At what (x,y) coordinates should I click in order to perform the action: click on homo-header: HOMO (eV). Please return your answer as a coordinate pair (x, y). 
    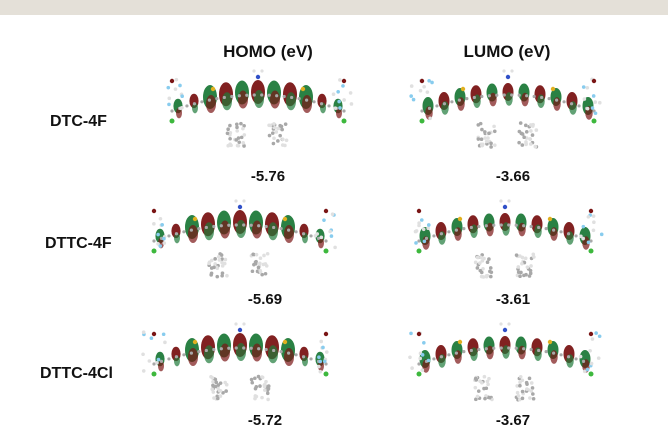
    Looking at the image, I should click on (268, 51).